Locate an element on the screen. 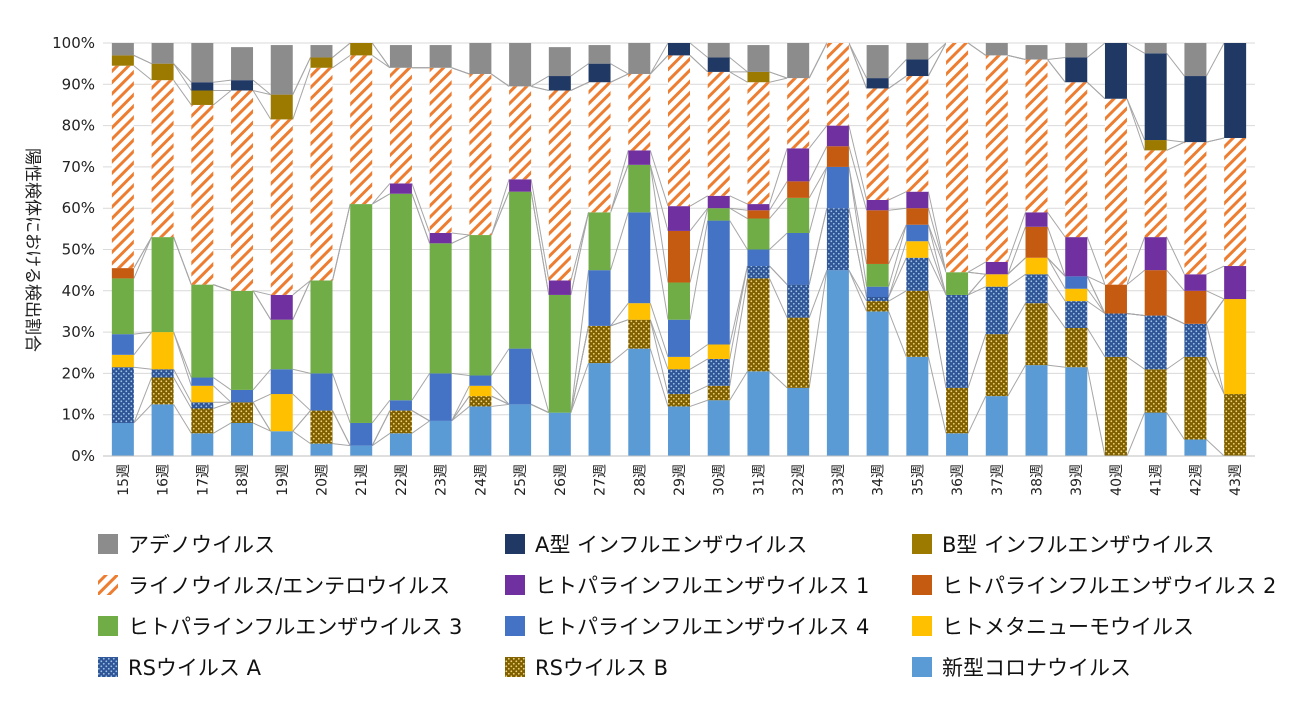  y-tick-label: 0% is located at coordinates (83, 456).